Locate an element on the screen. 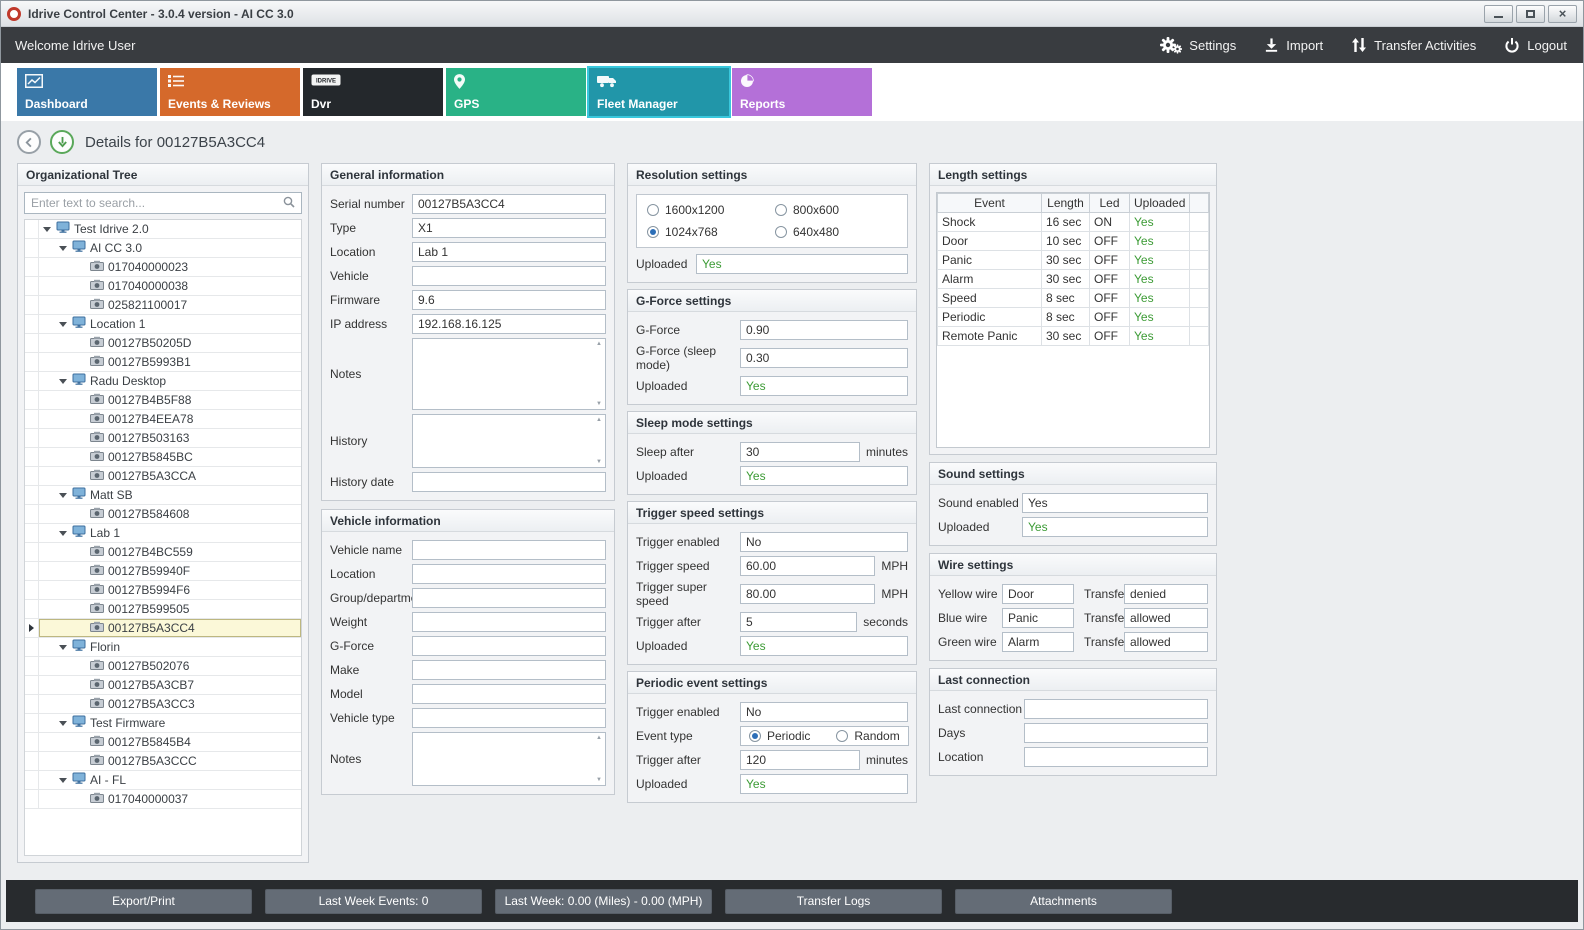 Image resolution: width=1584 pixels, height=930 pixels. table-row: Alarm 30 sec OFF Yes is located at coordinates (1073, 279).